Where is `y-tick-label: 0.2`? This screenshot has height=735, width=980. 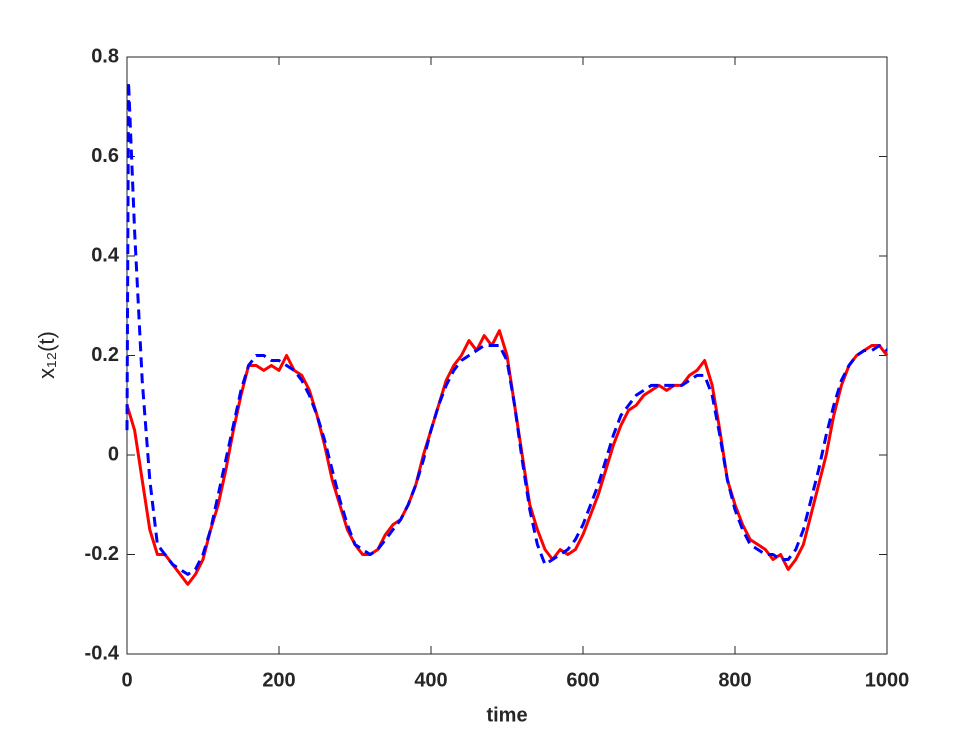 y-tick-label: 0.2 is located at coordinates (105, 355).